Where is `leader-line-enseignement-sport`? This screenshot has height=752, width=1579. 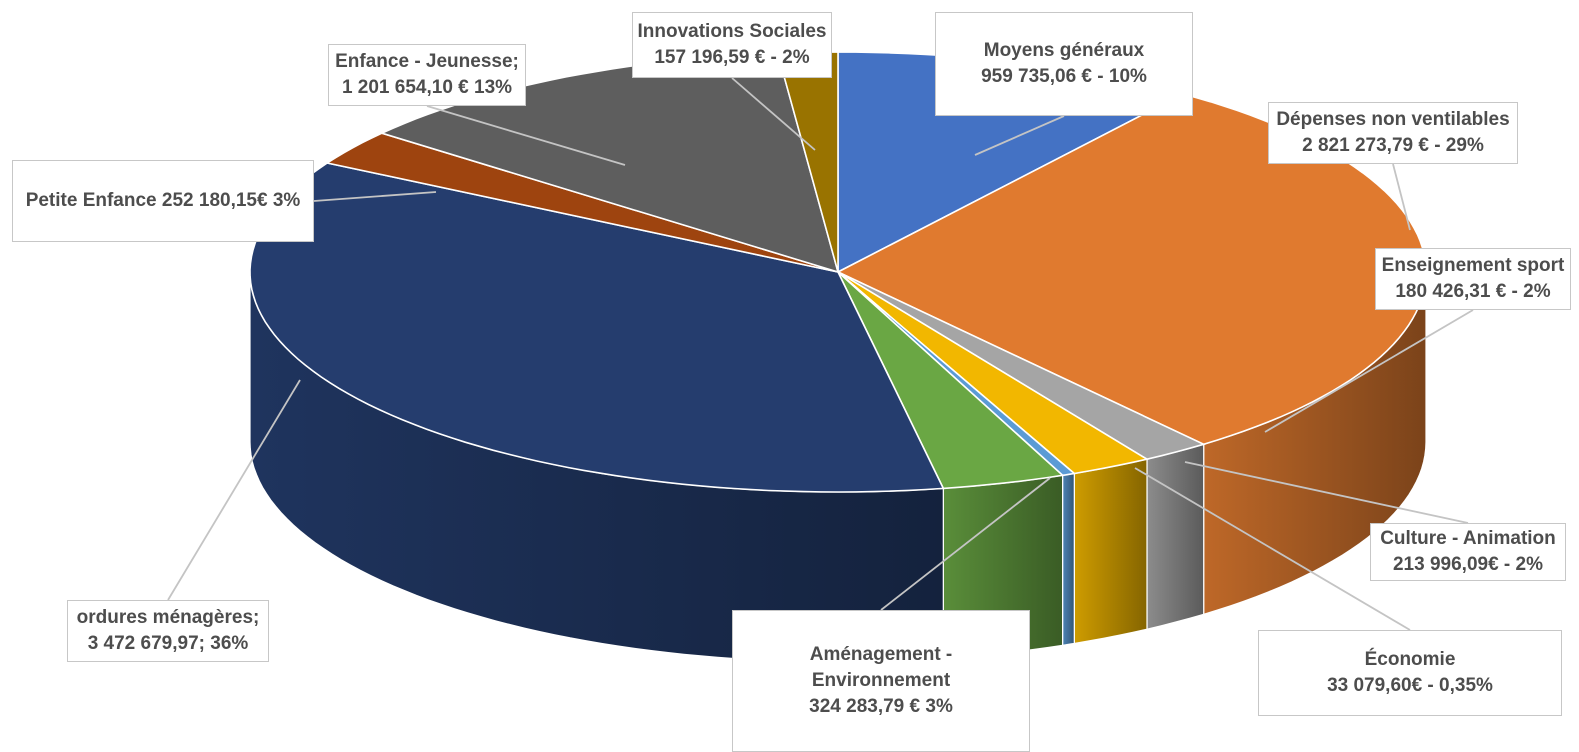 leader-line-enseignement-sport is located at coordinates (1369, 371).